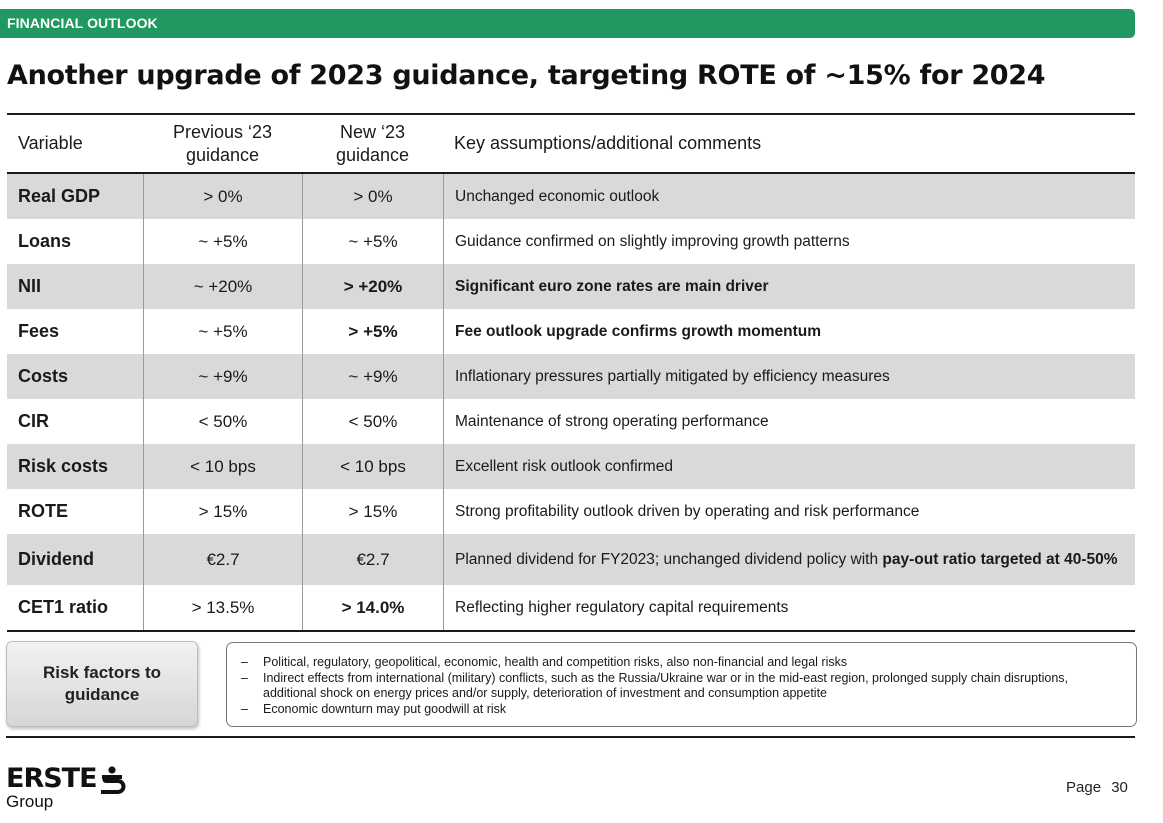 The image size is (1163, 823). Describe the element at coordinates (789, 466) in the screenshot. I see `row-comment: Excellent risk outlook confirmed` at that location.